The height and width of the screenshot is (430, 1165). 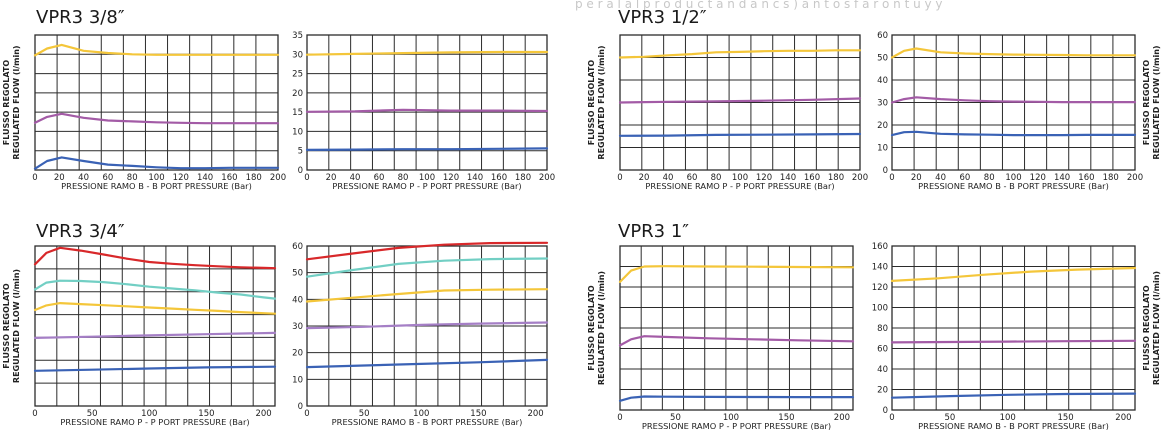 I want to click on y-tick-label: 120, so click(x=880, y=288).